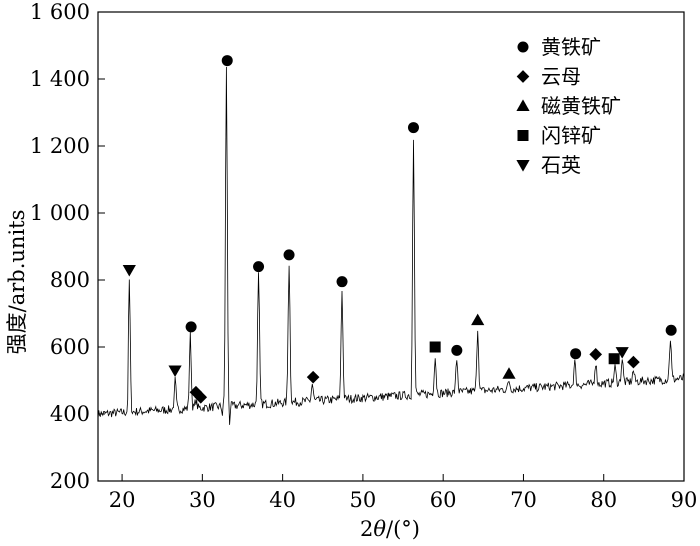 The width and height of the screenshot is (700, 546). Describe the element at coordinates (571, 136) in the screenshot. I see `legend-label: 闪锌矿` at that location.